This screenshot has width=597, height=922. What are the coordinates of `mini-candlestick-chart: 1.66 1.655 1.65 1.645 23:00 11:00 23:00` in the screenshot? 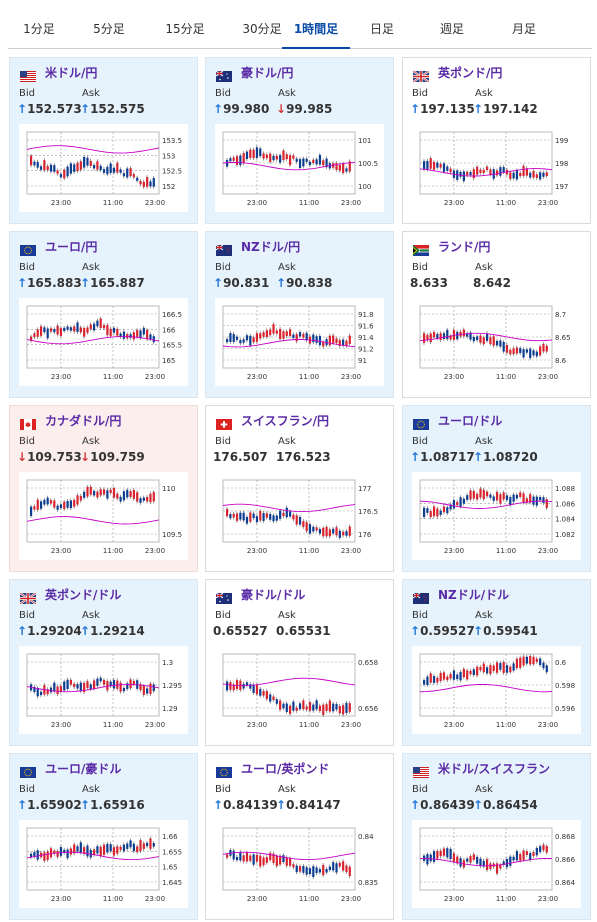 It's located at (103, 864).